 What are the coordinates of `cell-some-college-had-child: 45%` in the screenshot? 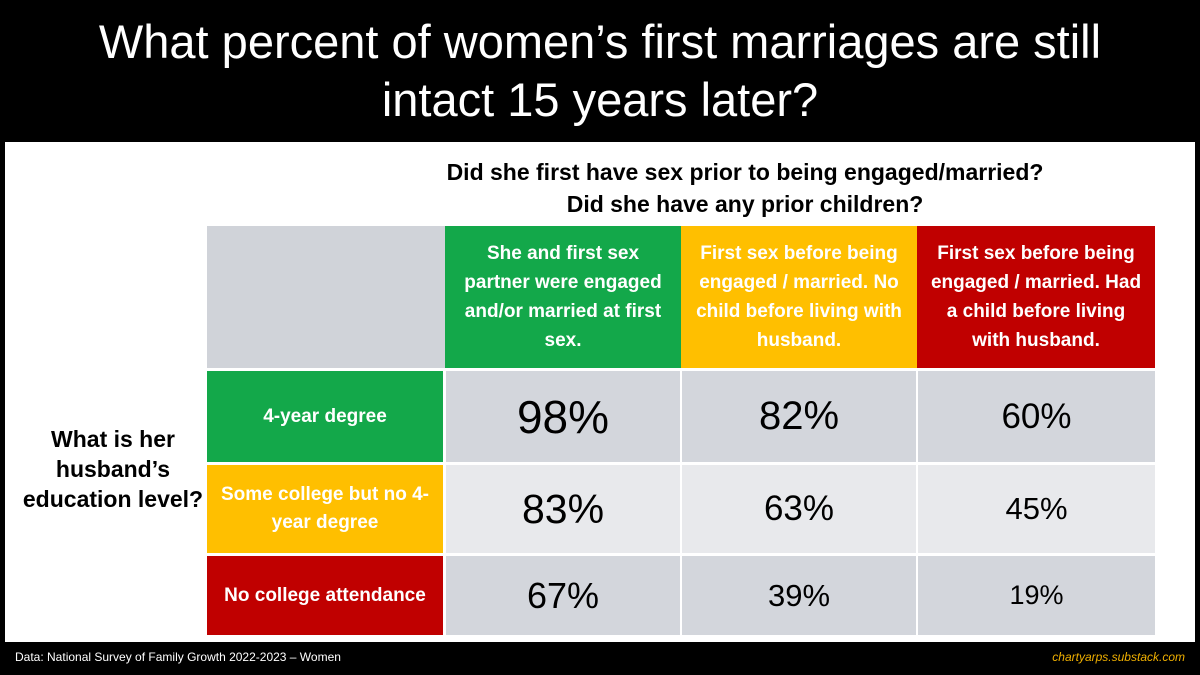 It's located at (1036, 509).